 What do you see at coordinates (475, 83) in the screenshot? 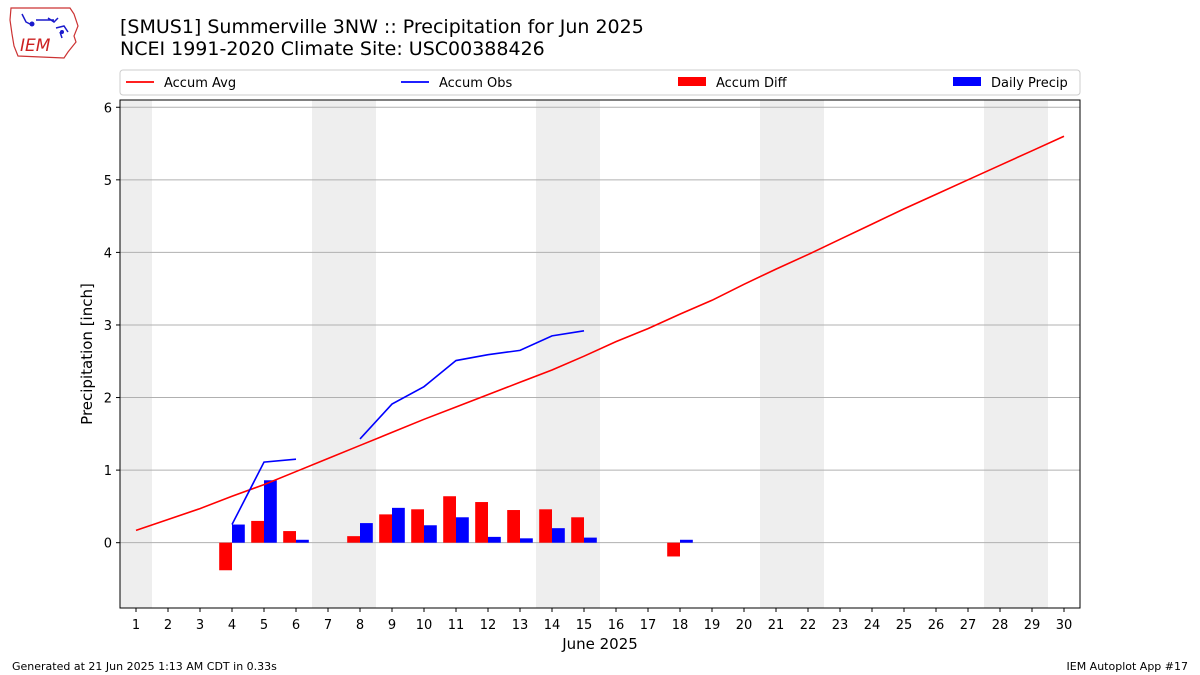
I see `legend-label-accum-obs: Accum Obs` at bounding box center [475, 83].